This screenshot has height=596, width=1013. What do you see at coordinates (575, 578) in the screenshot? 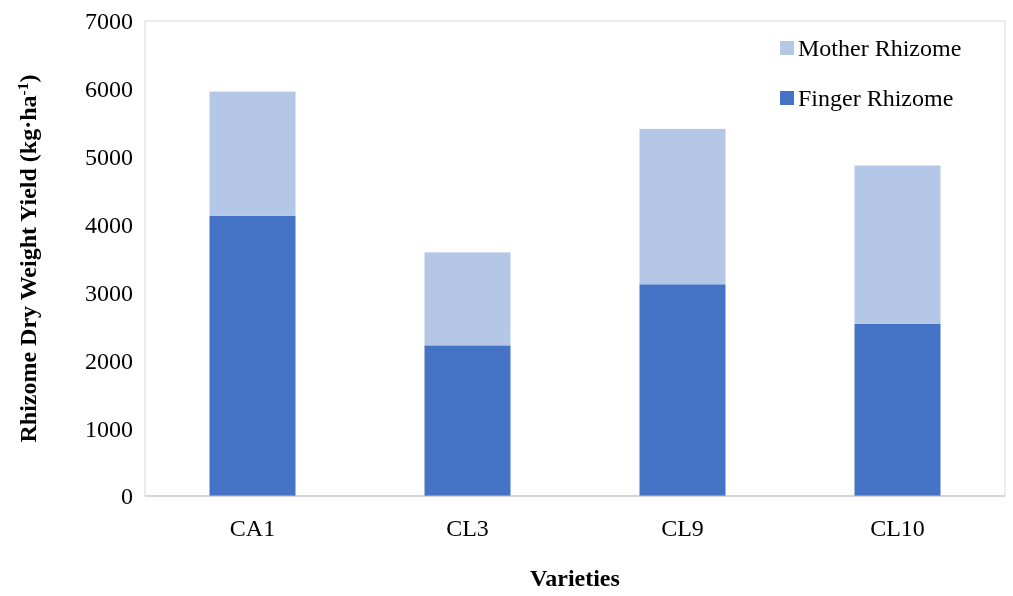
I see `x-axis-title: Varieties` at bounding box center [575, 578].